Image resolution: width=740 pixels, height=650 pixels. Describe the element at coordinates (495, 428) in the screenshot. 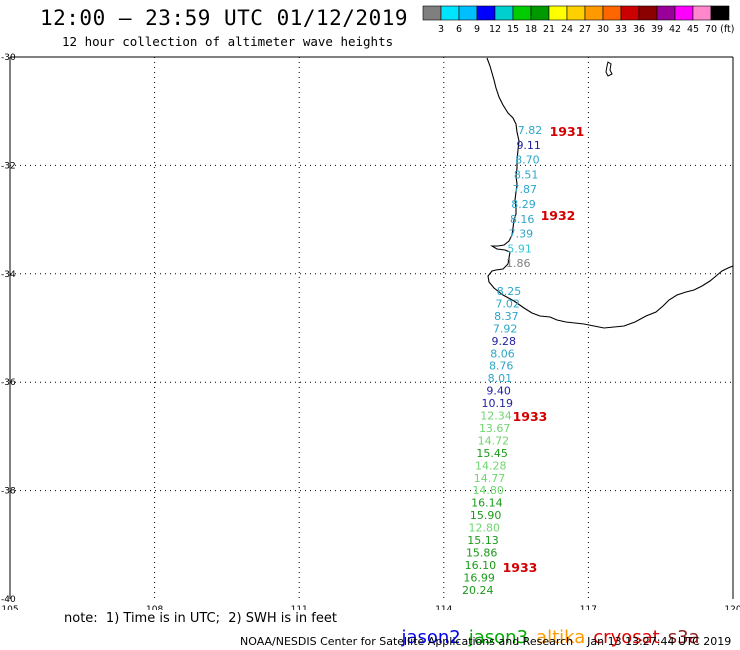

I see `wave-height-value: 13.67` at that location.